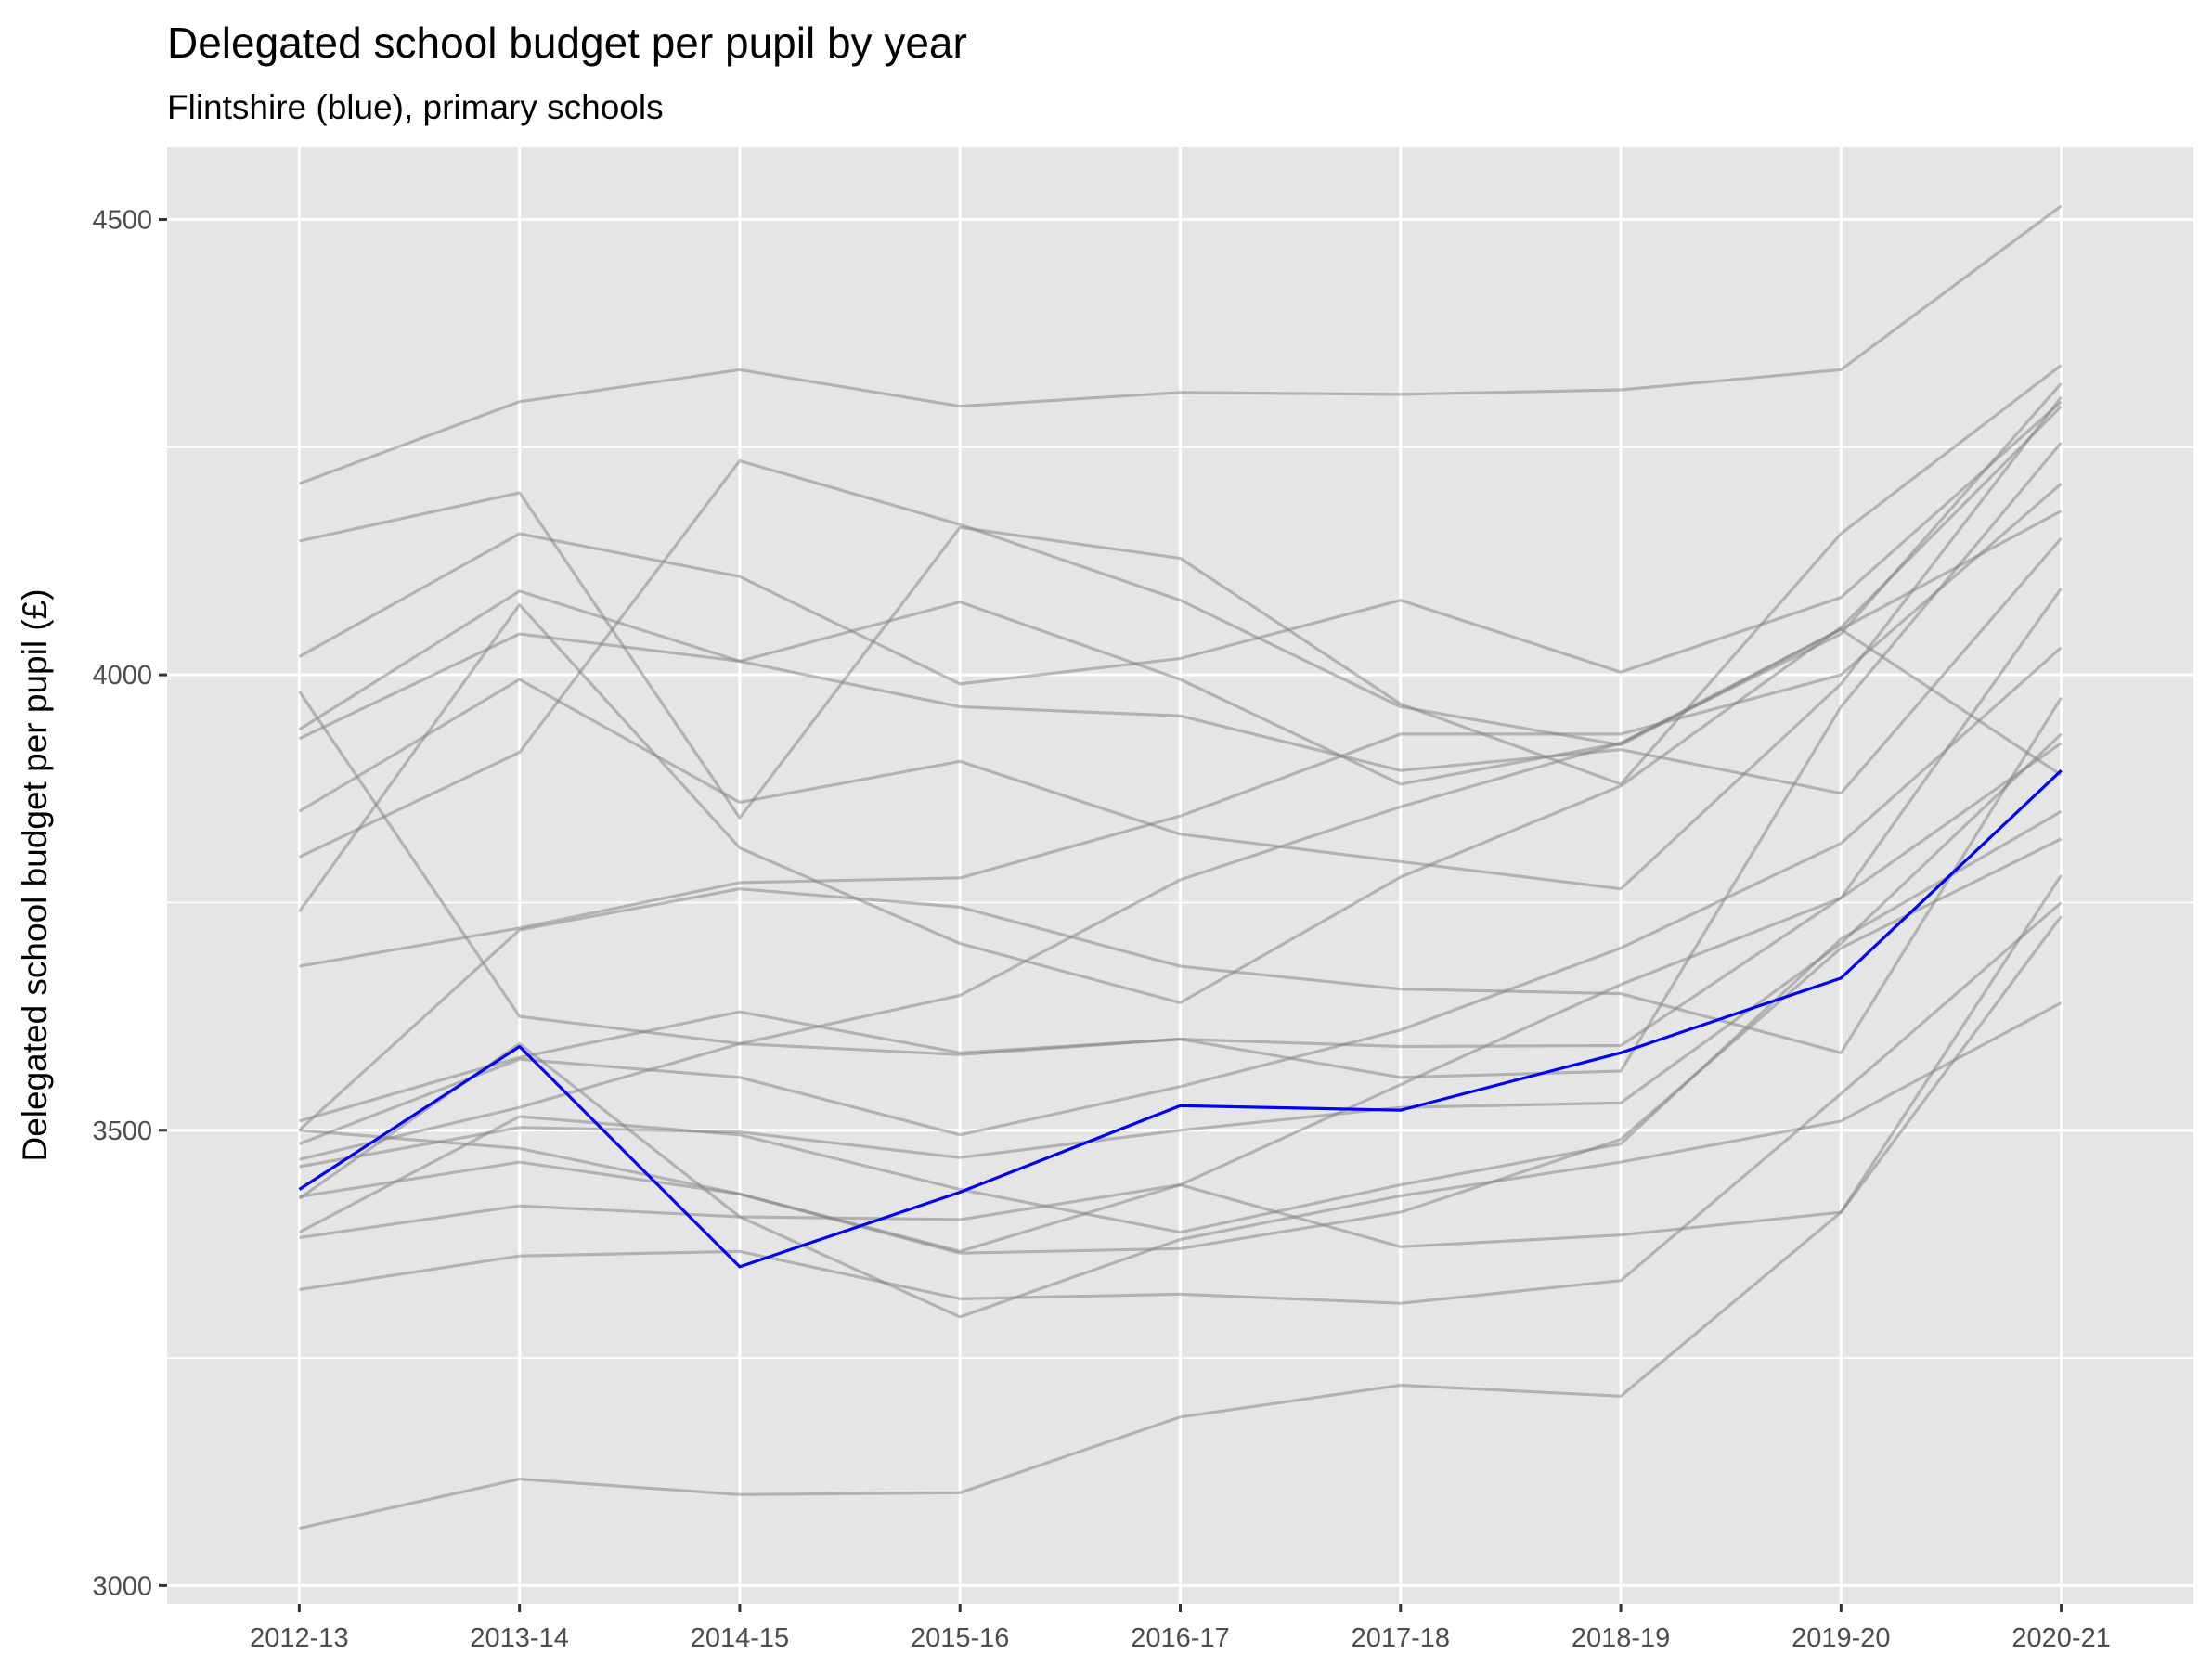 The width and height of the screenshot is (2212, 1679). What do you see at coordinates (122, 1131) in the screenshot?
I see `y-tick-label: 3500` at bounding box center [122, 1131].